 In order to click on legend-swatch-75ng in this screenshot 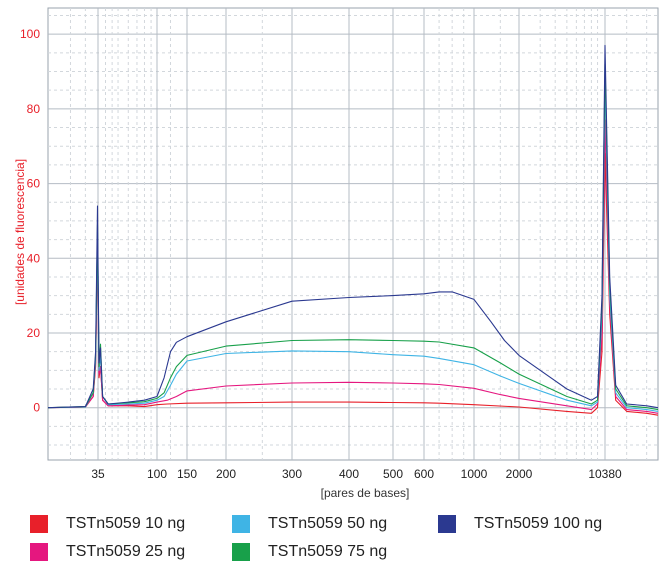, I will do `click(241, 552)`.